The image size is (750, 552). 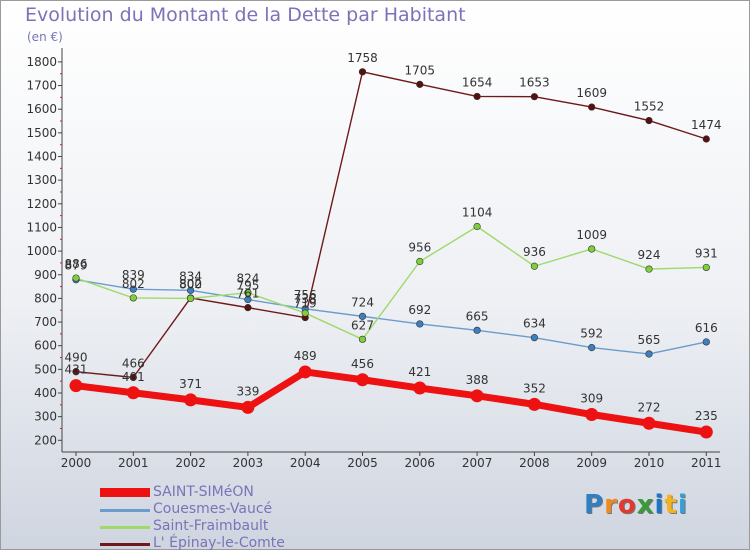 I want to click on data-label: 627, so click(x=362, y=325).